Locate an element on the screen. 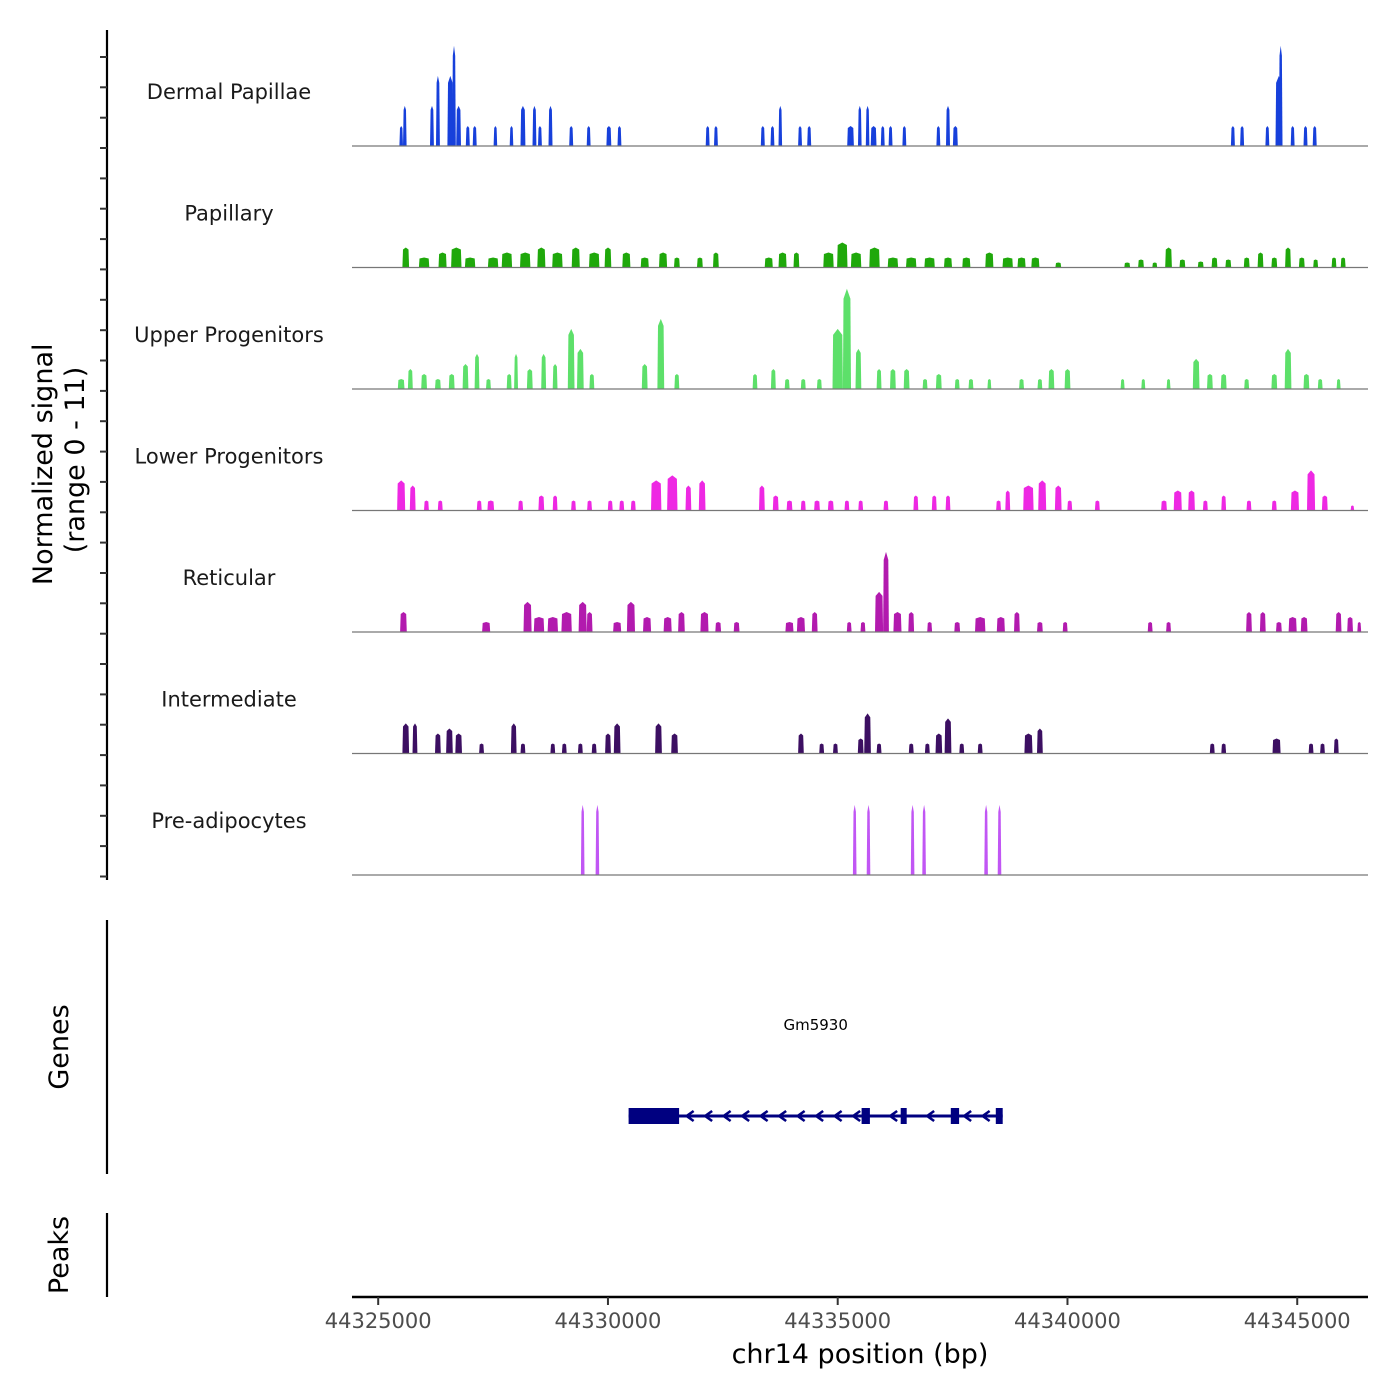 This screenshot has height=1400, width=1400. track-intermediate: Intermediate is located at coordinates (764, 721).